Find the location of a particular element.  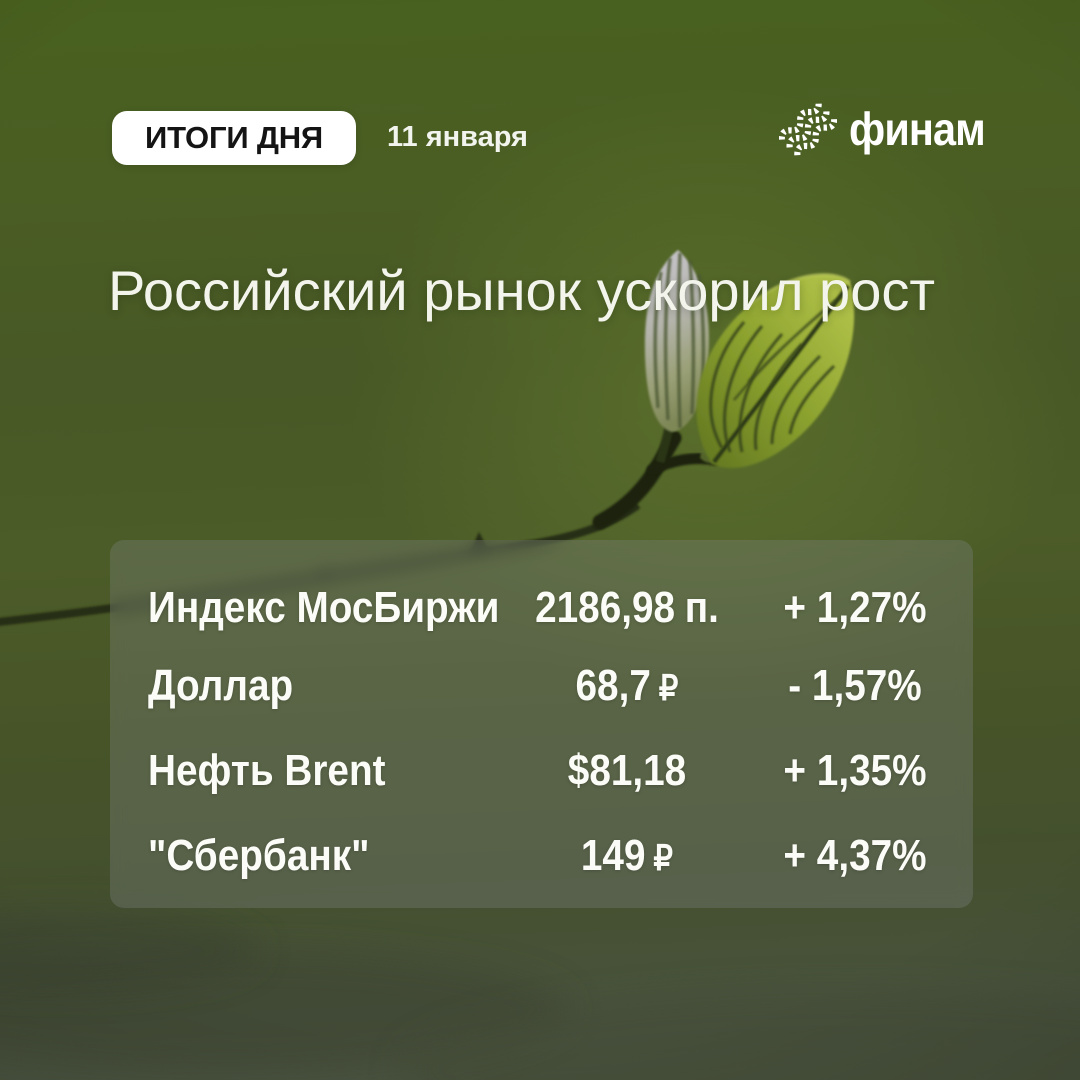

change-percent: + 4,37% is located at coordinates (855, 855).